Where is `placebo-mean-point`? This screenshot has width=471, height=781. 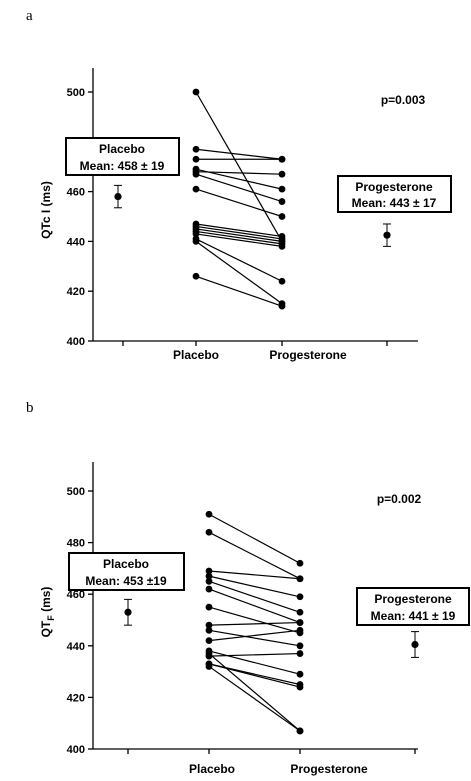
placebo-mean-point is located at coordinates (118, 196).